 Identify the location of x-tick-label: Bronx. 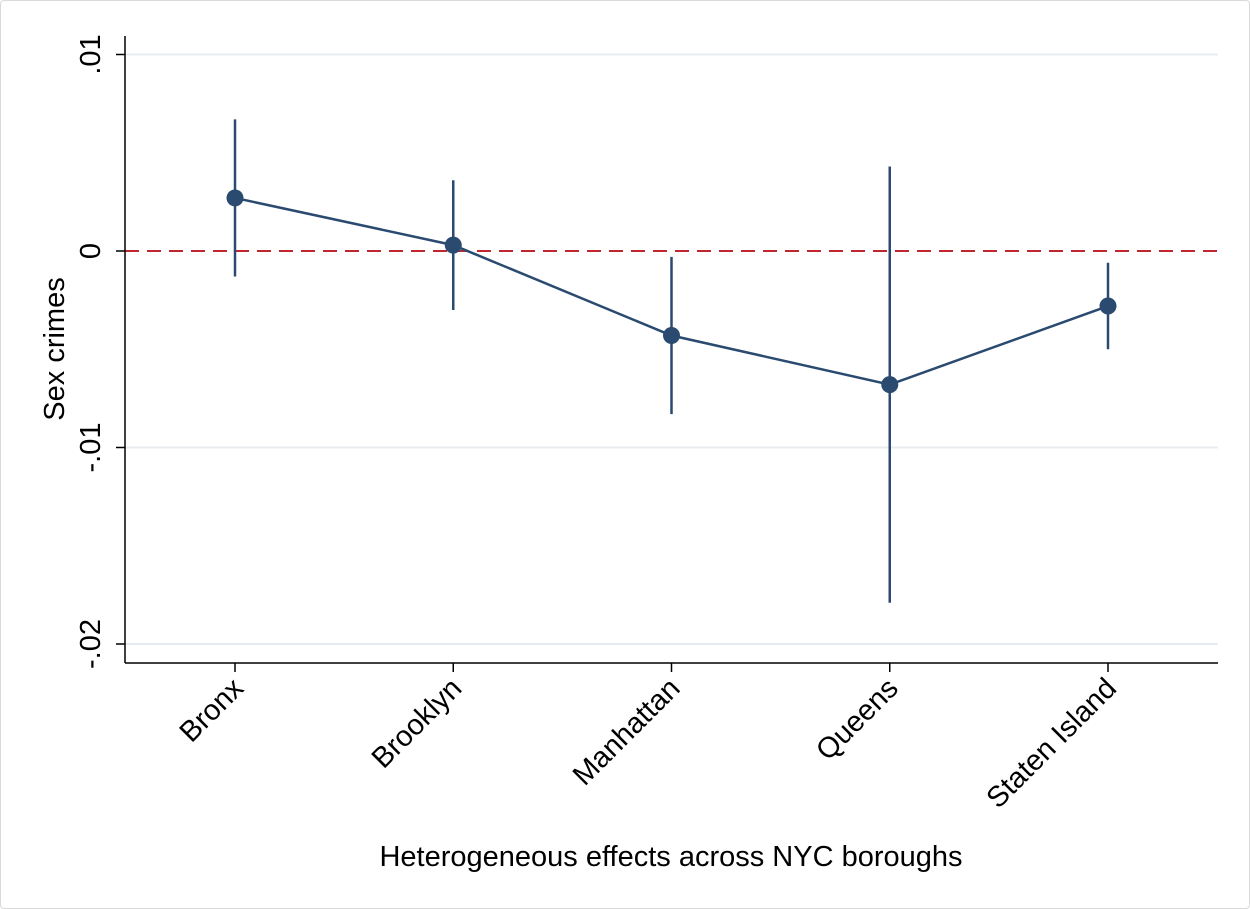
(212, 710).